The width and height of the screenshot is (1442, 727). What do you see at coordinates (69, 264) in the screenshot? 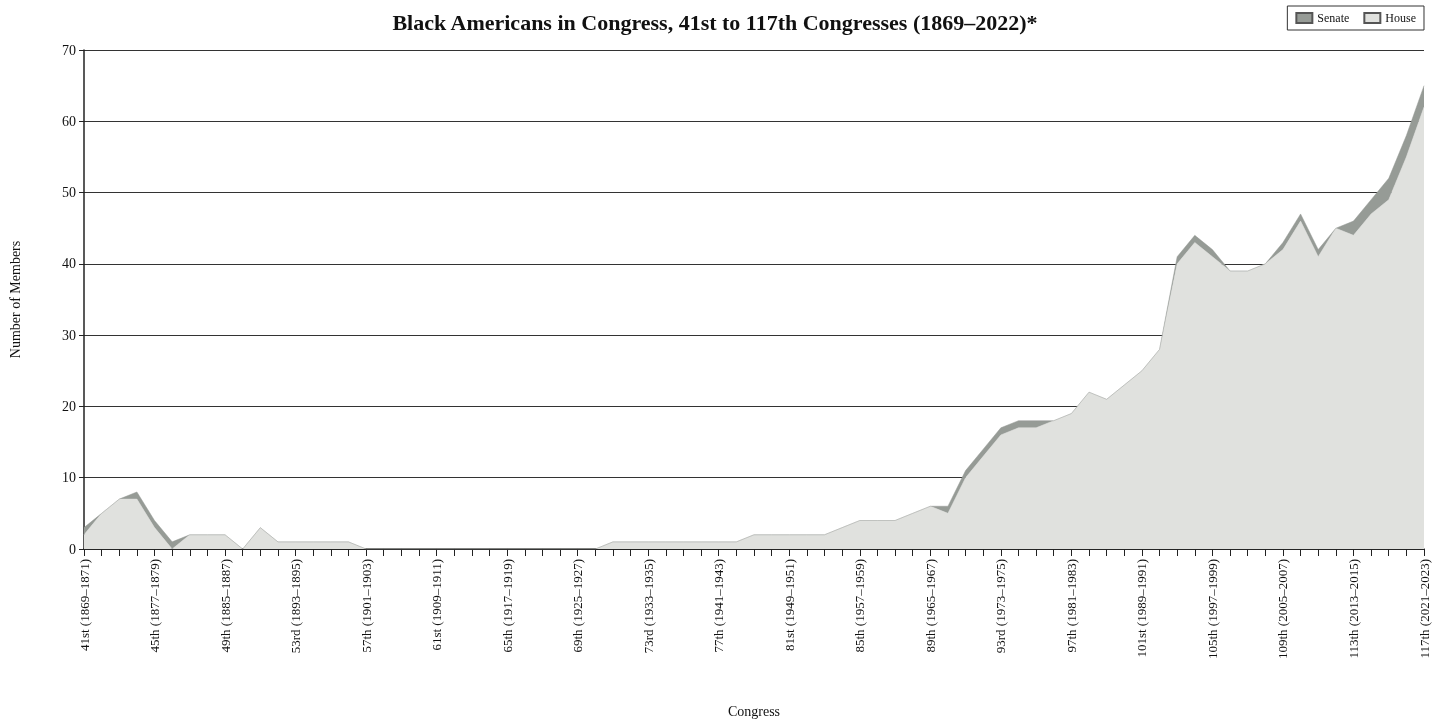
I see `y-tick-label: 40` at bounding box center [69, 264].